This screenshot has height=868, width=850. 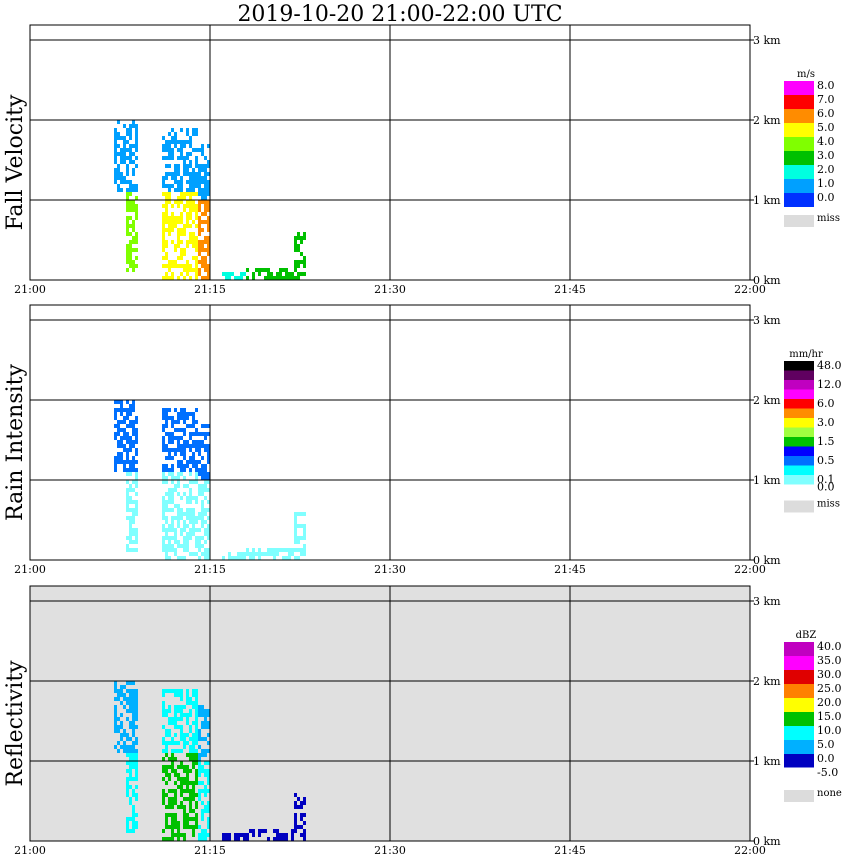 What do you see at coordinates (826, 155) in the screenshot?
I see `fall-velocity-legend-value: 3.0` at bounding box center [826, 155].